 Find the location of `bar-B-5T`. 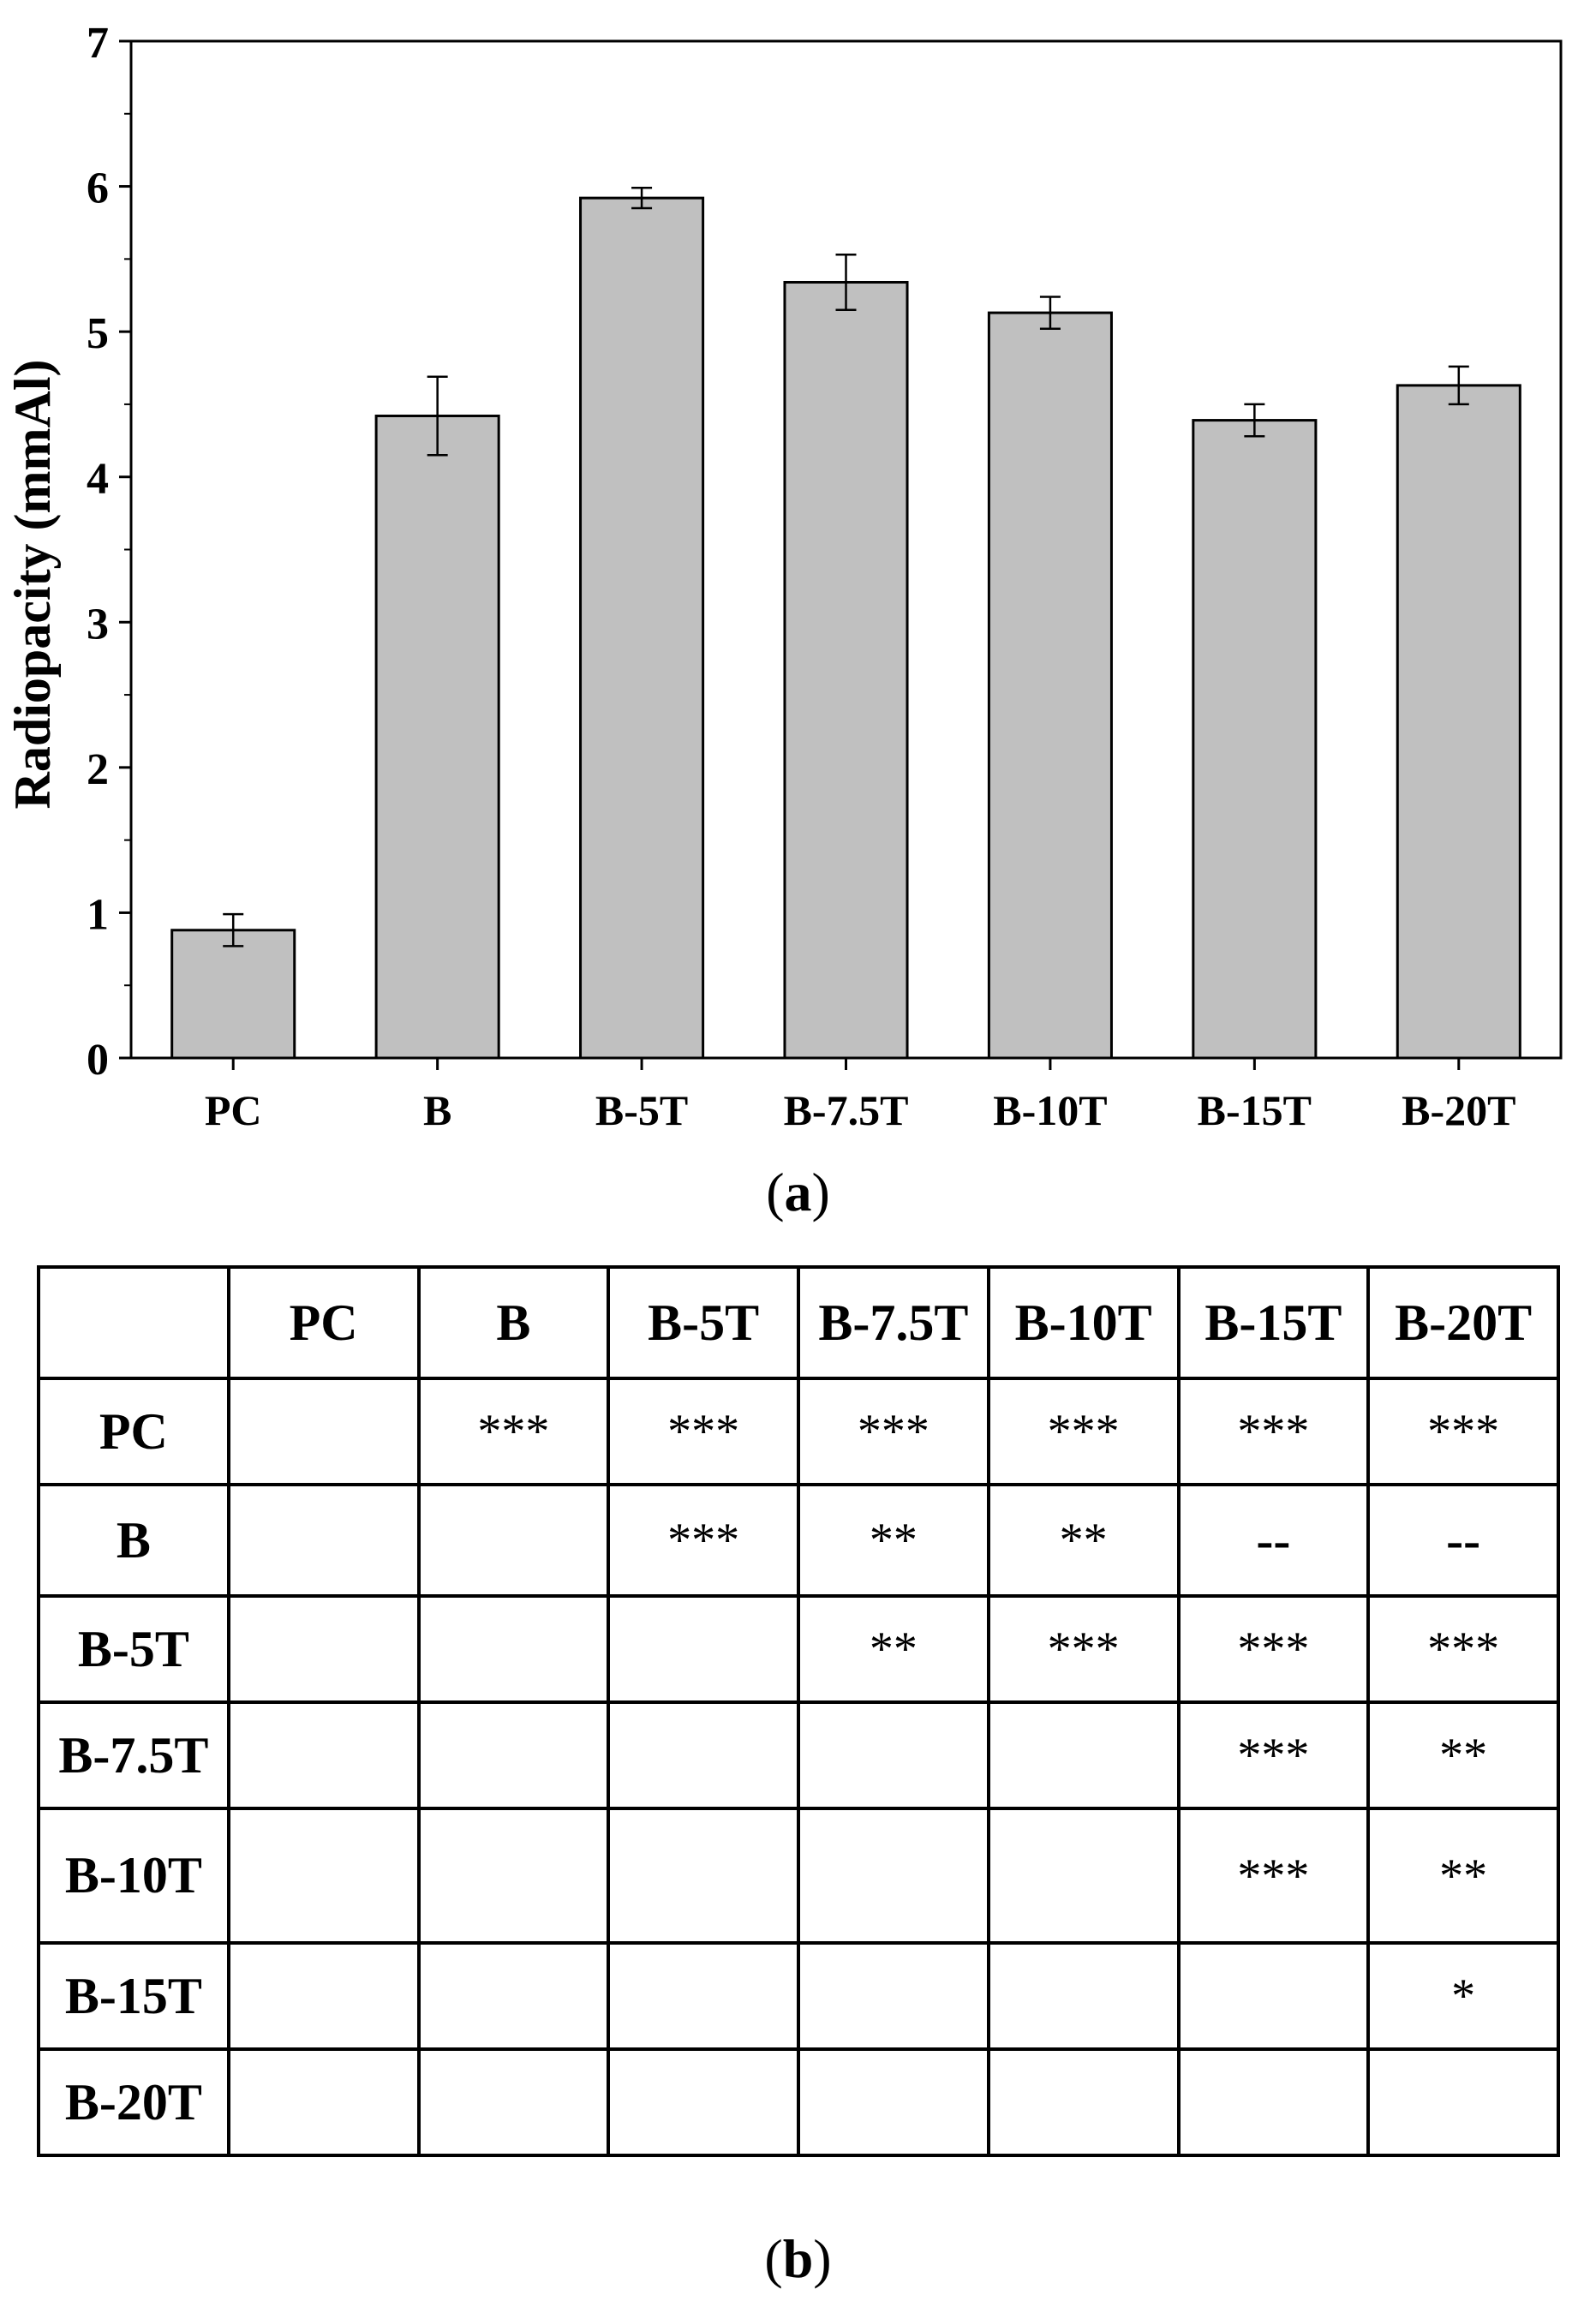

bar-B-5T is located at coordinates (642, 628).